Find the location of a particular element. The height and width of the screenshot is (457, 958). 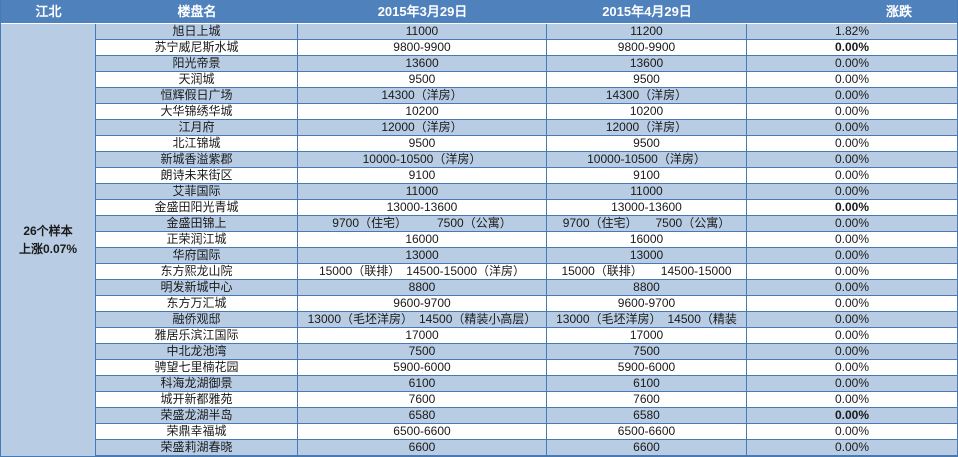

property-name-cell: 荣盛莉湖春晓 is located at coordinates (197, 447).